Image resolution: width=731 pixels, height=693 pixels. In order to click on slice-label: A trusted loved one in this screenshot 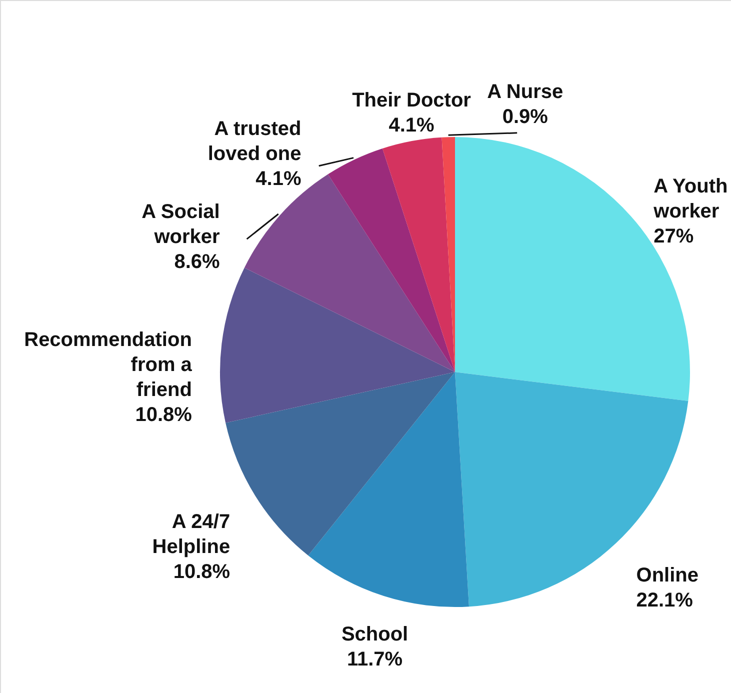, I will do `click(255, 142)`.